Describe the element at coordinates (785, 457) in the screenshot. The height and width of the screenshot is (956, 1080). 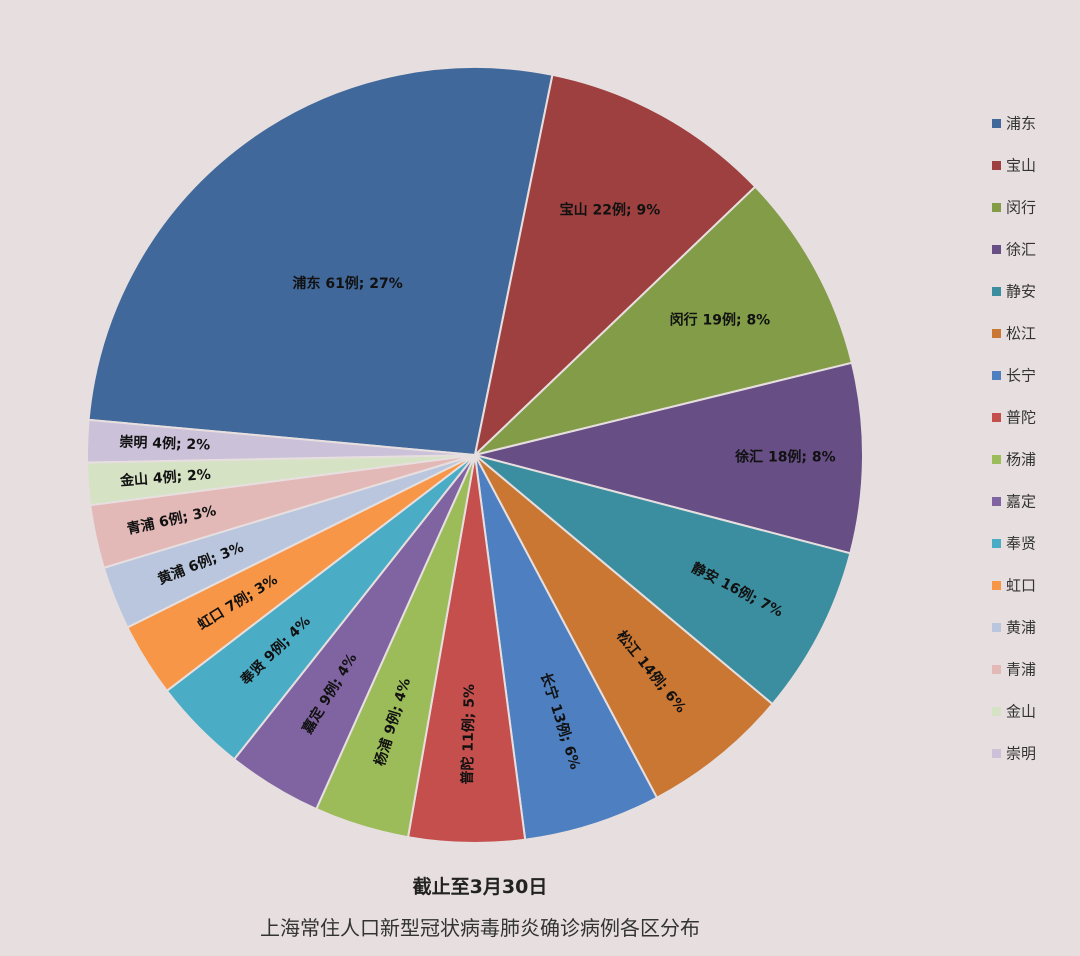
I see `slice-label-4: 徐汇 18例; 8%` at that location.